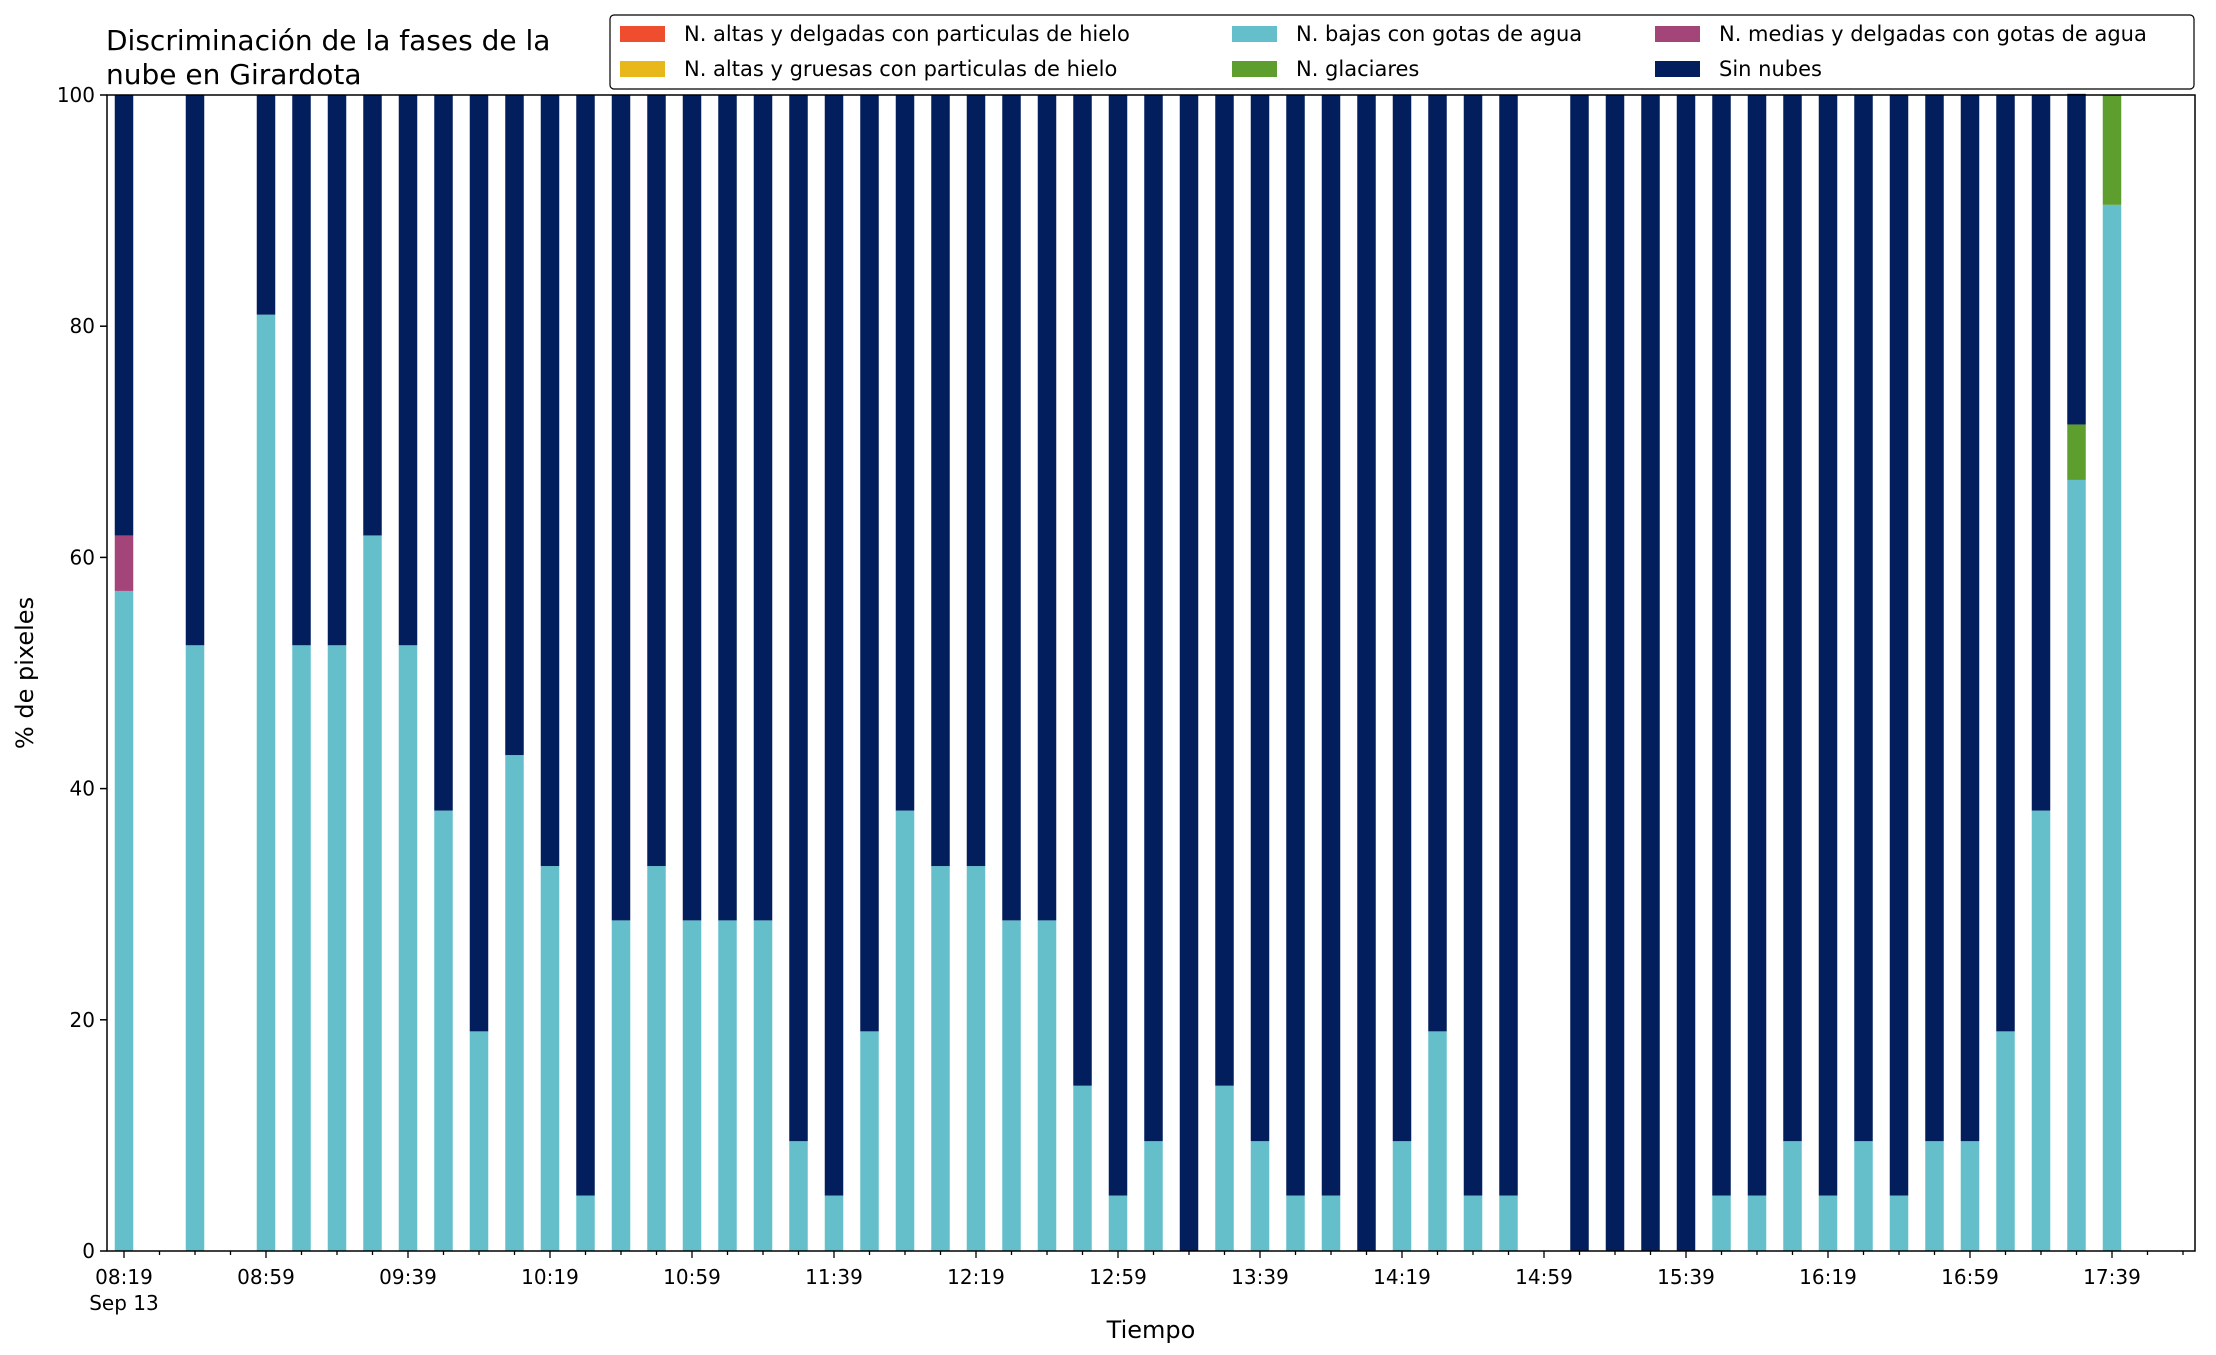 This screenshot has width=2216, height=1355. Describe the element at coordinates (233, 74) in the screenshot. I see `chart-title-line-2: nube en Girardota` at that location.